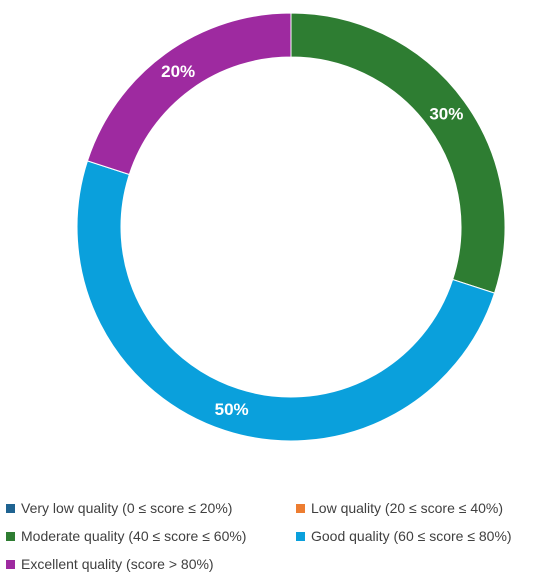  Describe the element at coordinates (178, 71) in the screenshot. I see `slice-label-excellent: 20%` at that location.